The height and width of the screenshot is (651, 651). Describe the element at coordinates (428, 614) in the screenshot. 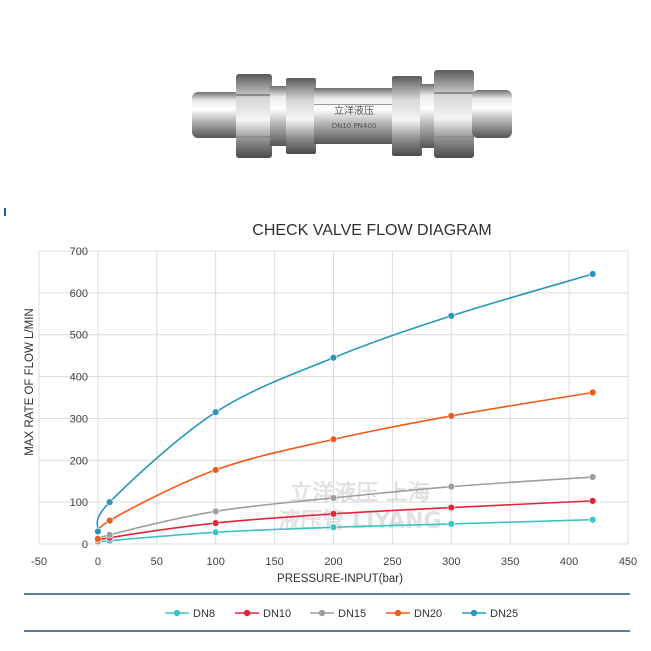

I see `legend-label: DN20` at that location.